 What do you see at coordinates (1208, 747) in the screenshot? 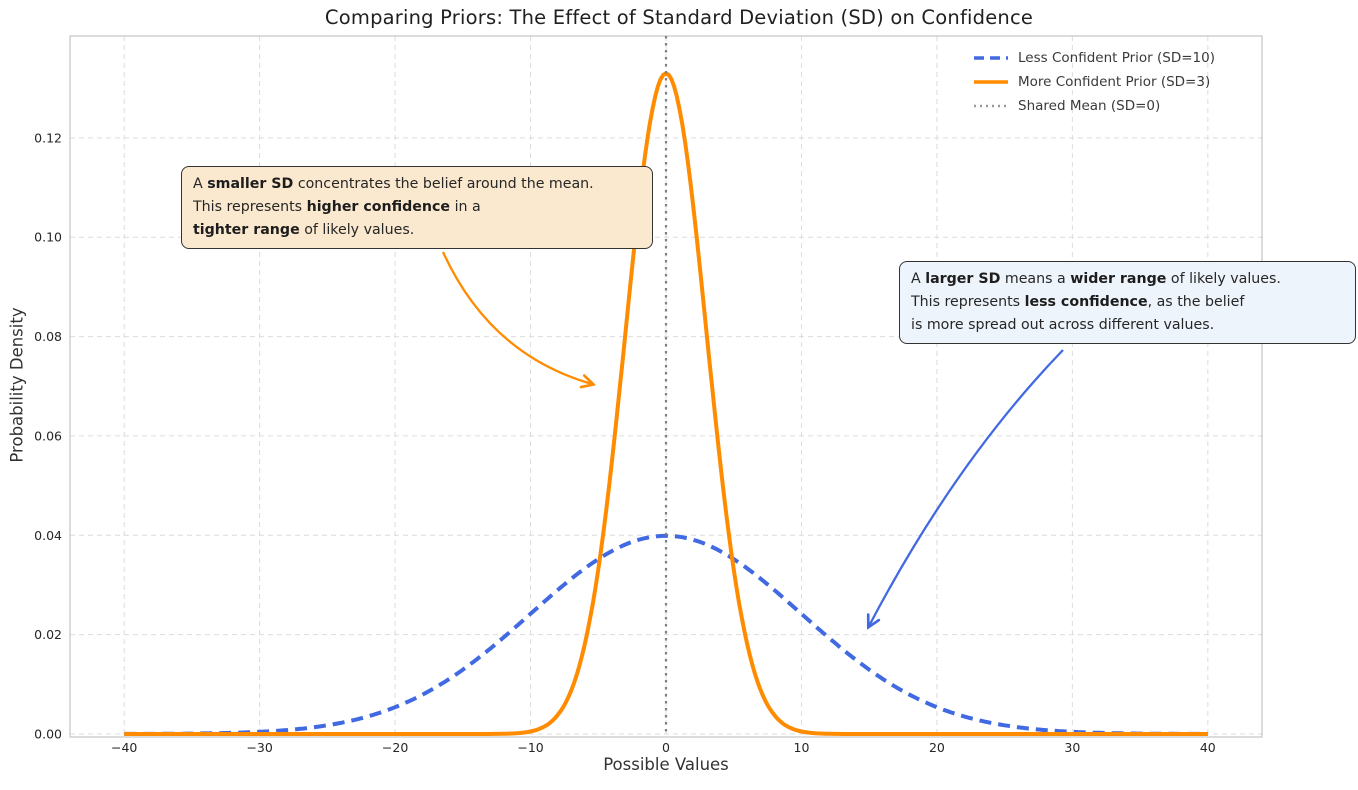
I see `x-tick-label: 40` at bounding box center [1208, 747].